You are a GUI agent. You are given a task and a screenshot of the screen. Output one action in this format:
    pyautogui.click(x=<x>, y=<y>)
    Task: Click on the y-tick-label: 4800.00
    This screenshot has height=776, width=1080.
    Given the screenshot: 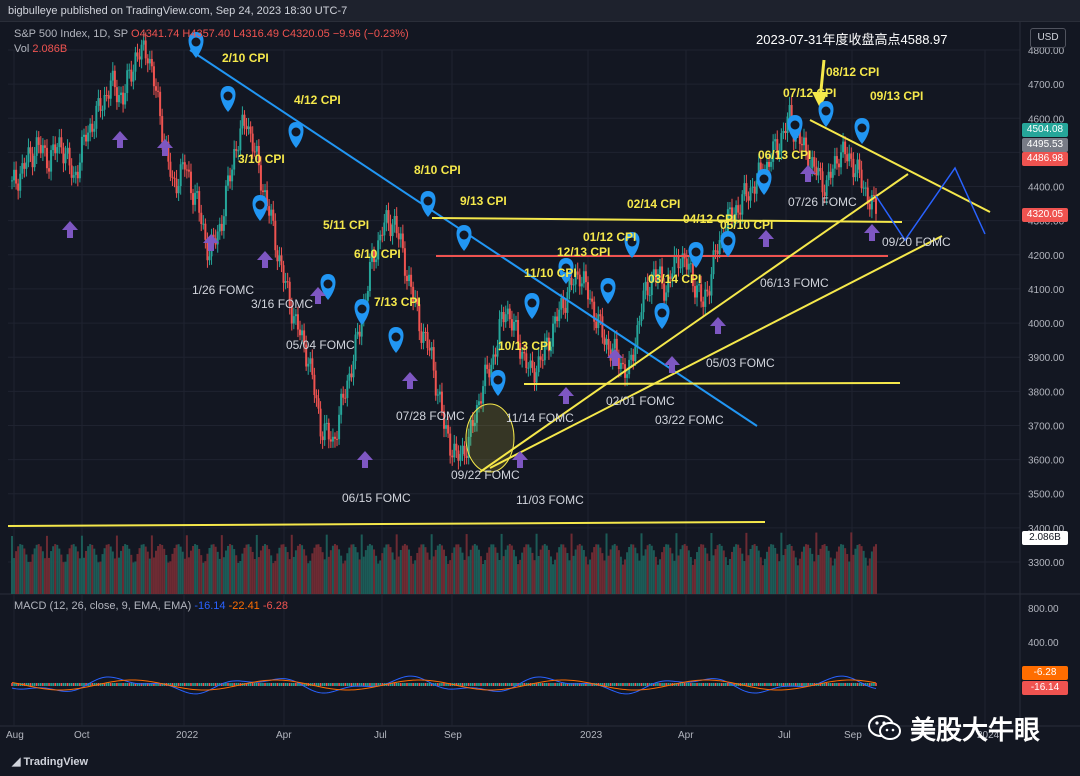 What is the action you would take?
    pyautogui.click(x=1046, y=51)
    